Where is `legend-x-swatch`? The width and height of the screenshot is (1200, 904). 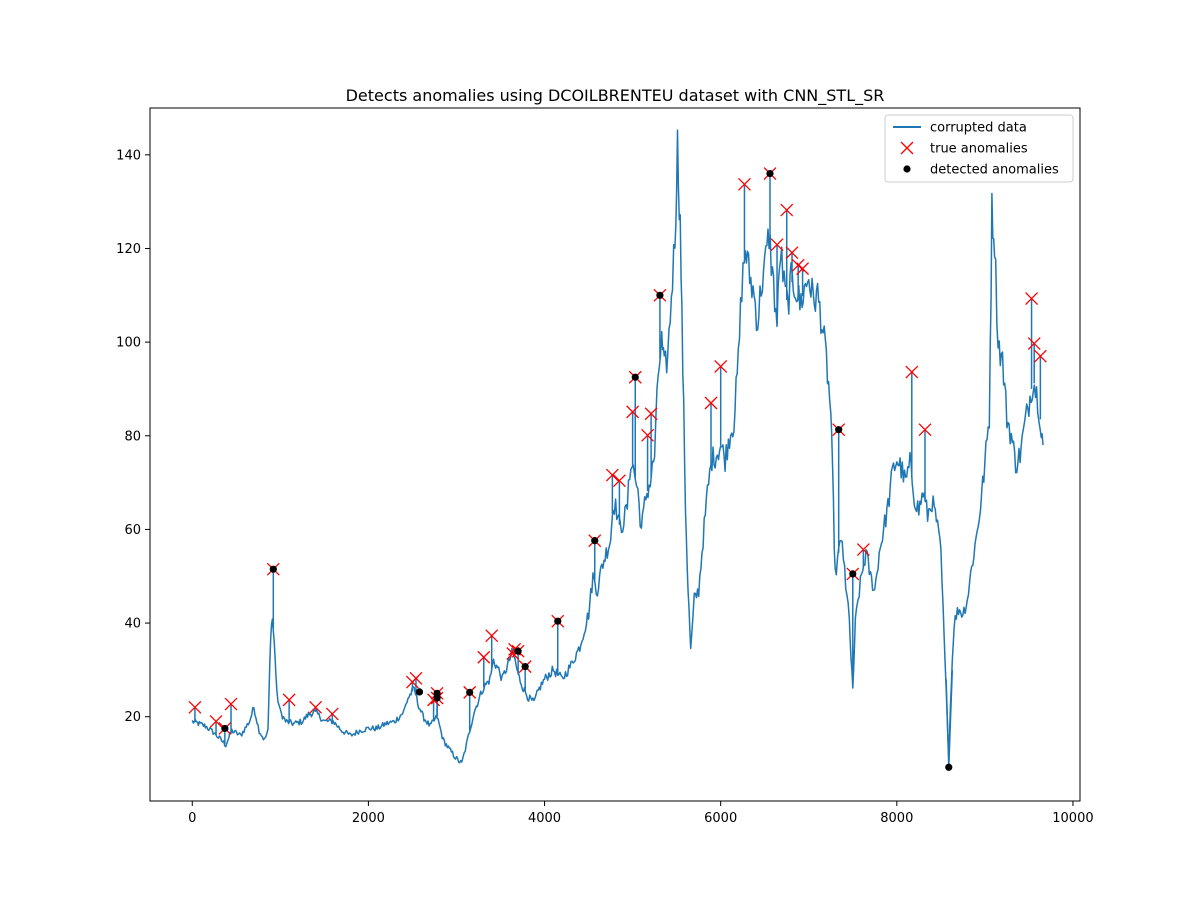 legend-x-swatch is located at coordinates (907, 148).